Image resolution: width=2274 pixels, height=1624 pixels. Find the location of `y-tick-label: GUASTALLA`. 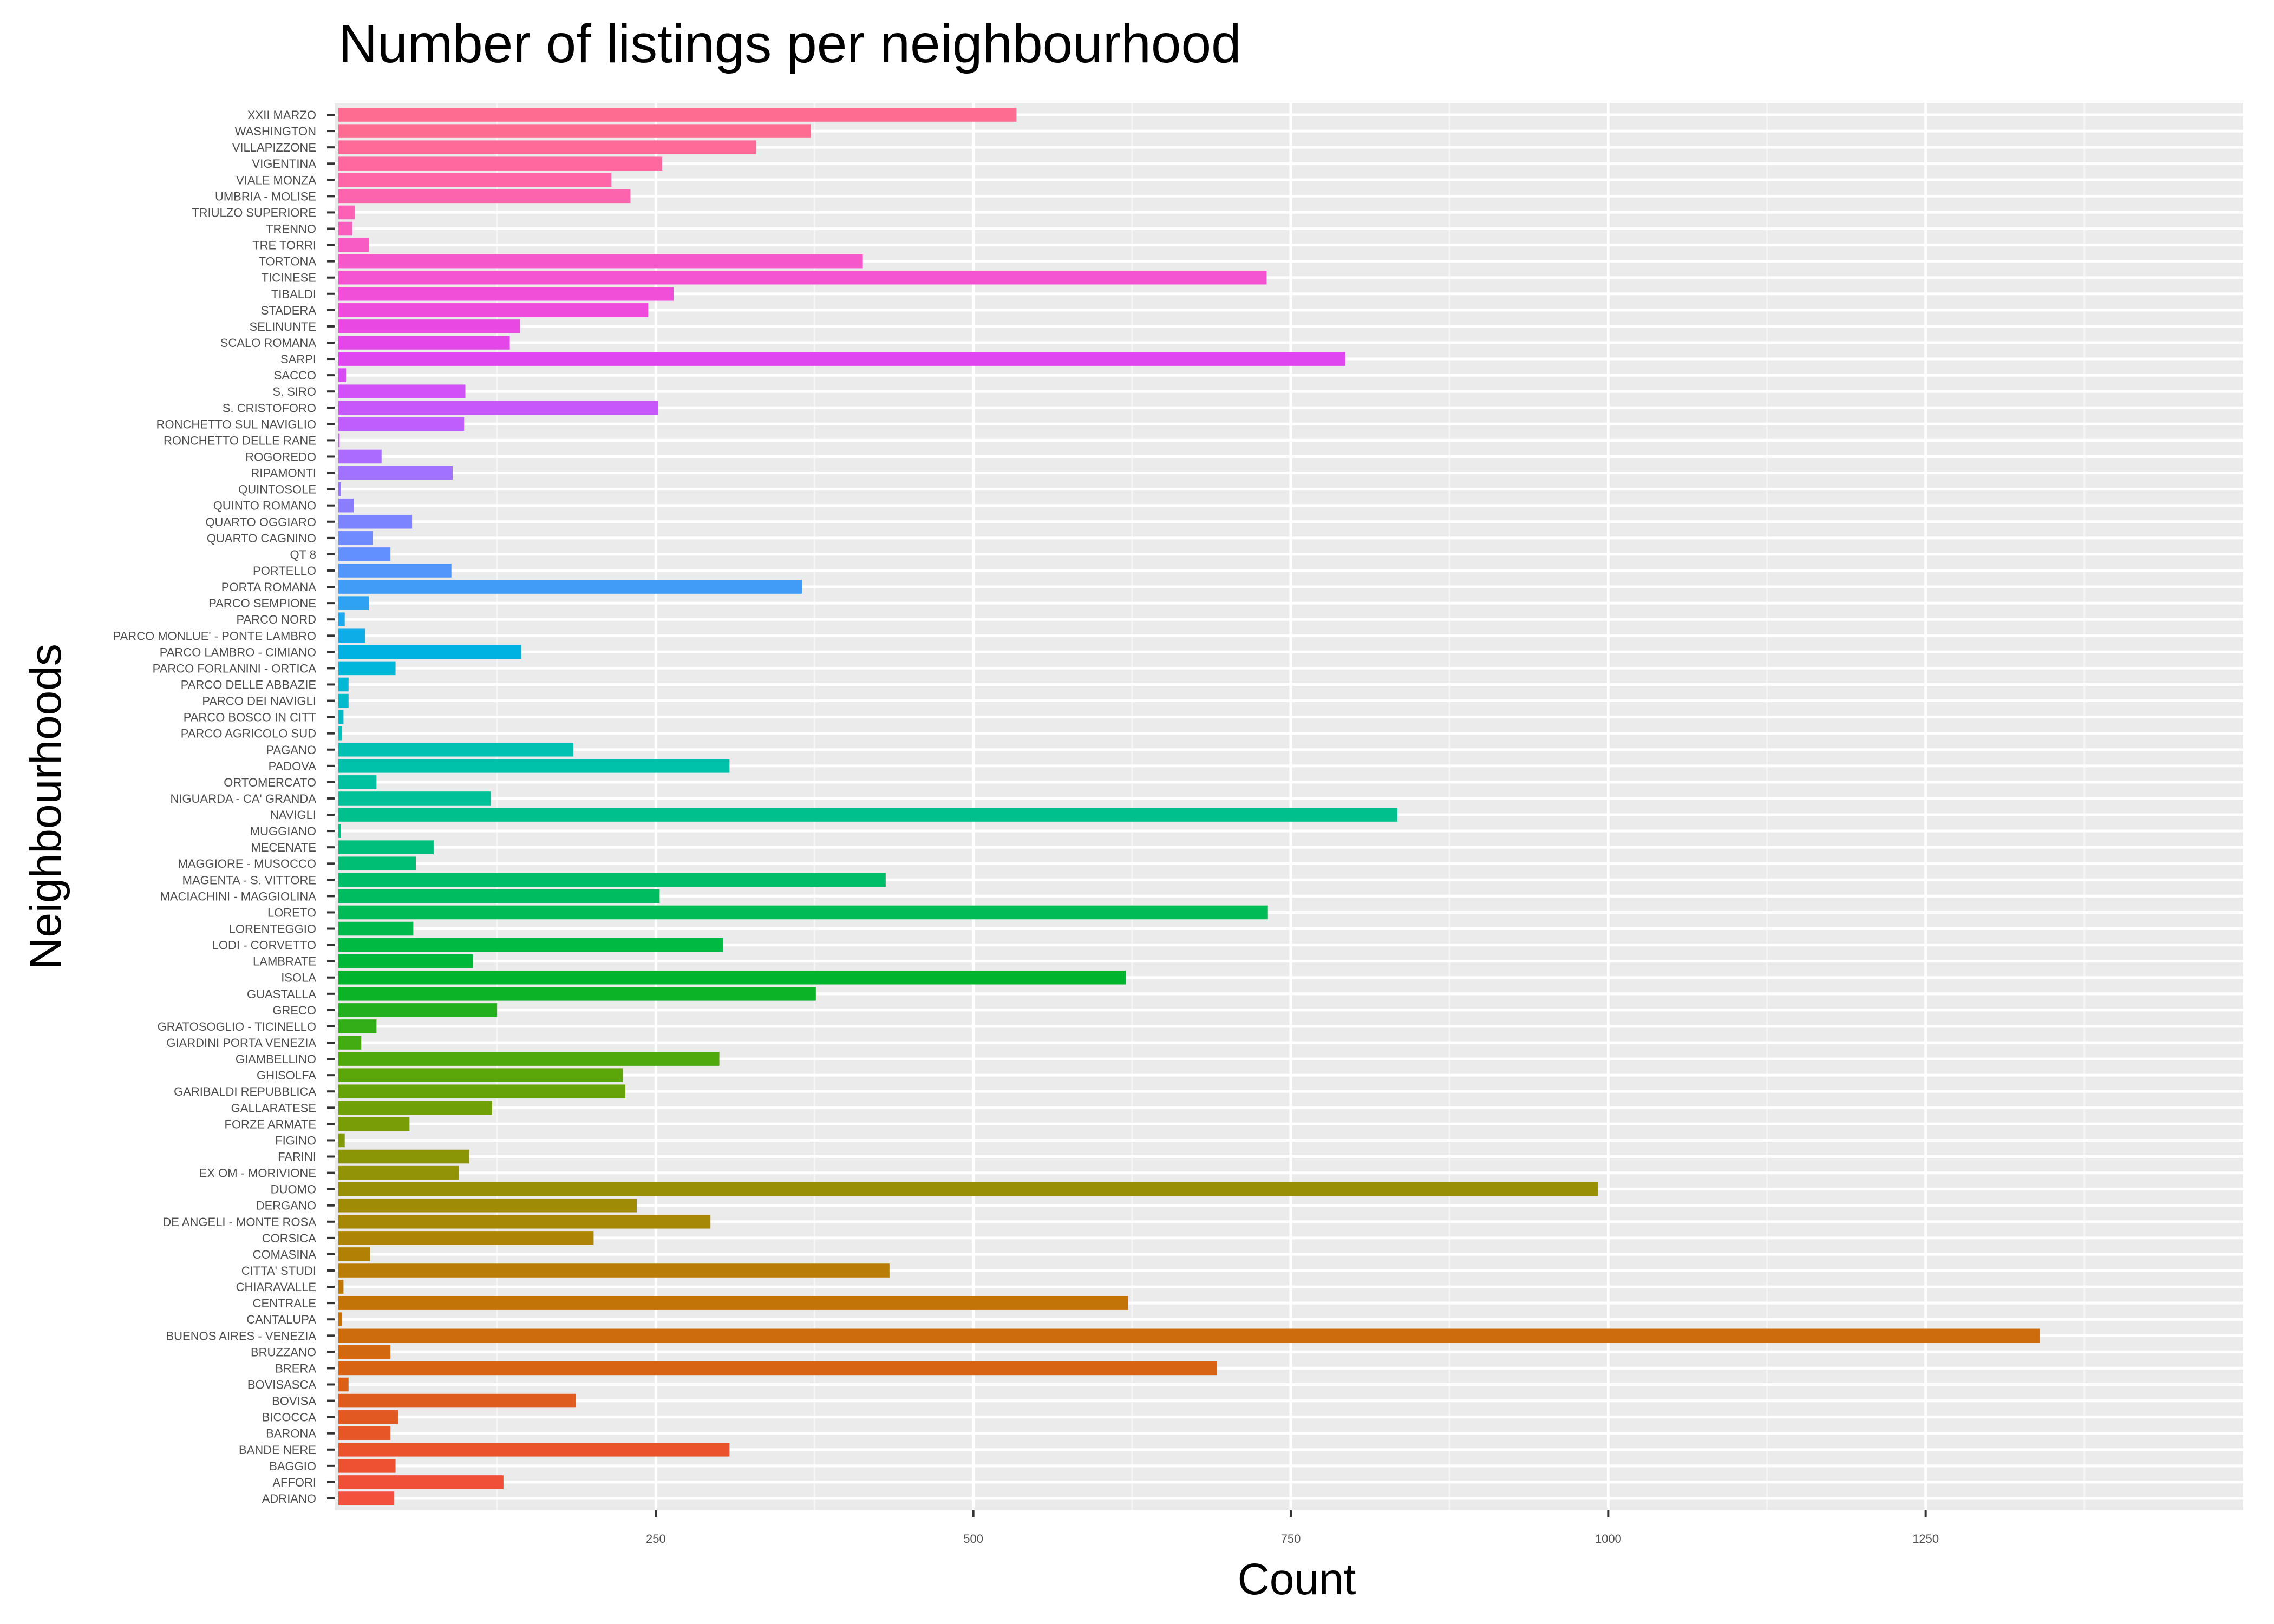

y-tick-label: GUASTALLA is located at coordinates (282, 994).